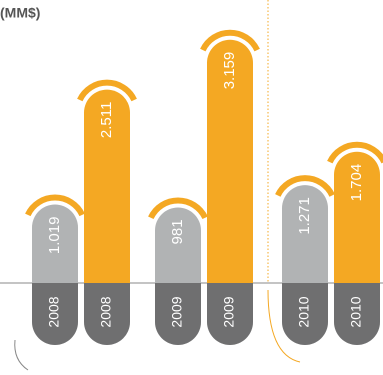  What do you see at coordinates (54, 236) in the screenshot?
I see `value-label: 1.019` at bounding box center [54, 236].